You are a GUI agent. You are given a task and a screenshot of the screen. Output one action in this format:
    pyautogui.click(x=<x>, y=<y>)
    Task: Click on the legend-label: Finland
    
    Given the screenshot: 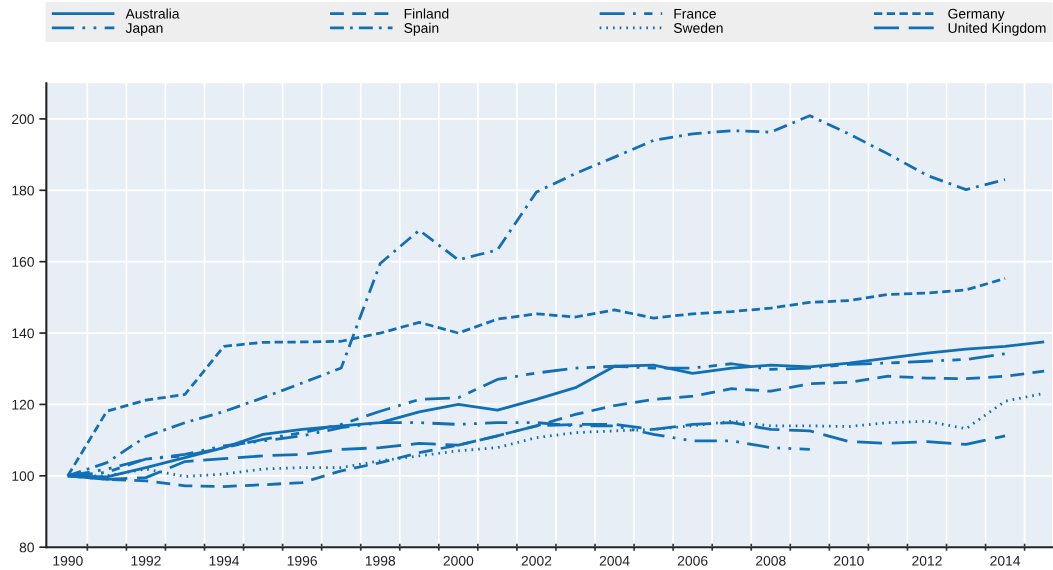 What is the action you would take?
    pyautogui.click(x=426, y=13)
    